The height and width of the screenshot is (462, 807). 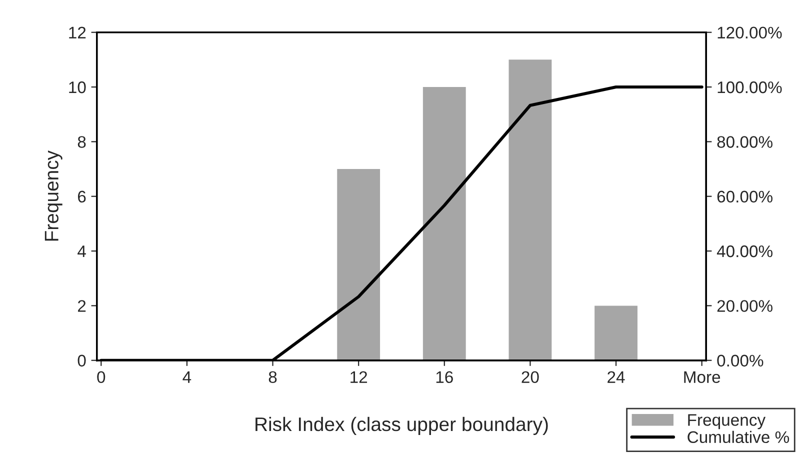 What do you see at coordinates (744, 306) in the screenshot?
I see `y2-tick-label: 20.00%` at bounding box center [744, 306].